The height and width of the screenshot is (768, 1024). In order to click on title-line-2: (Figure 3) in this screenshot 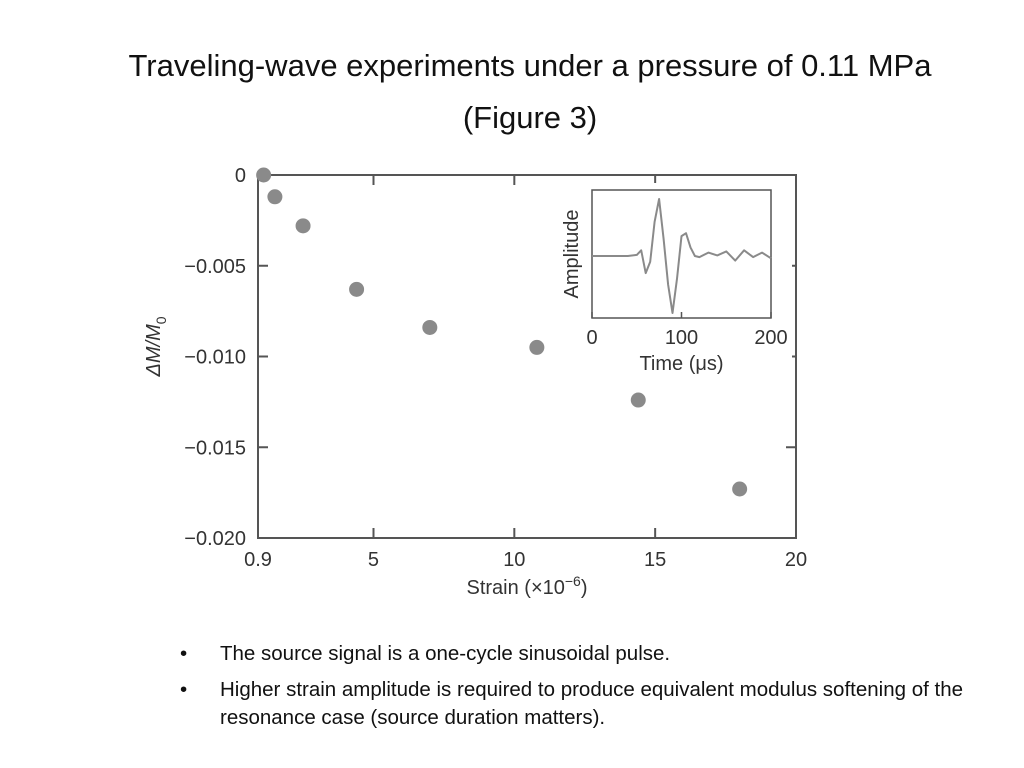, I will do `click(530, 117)`.